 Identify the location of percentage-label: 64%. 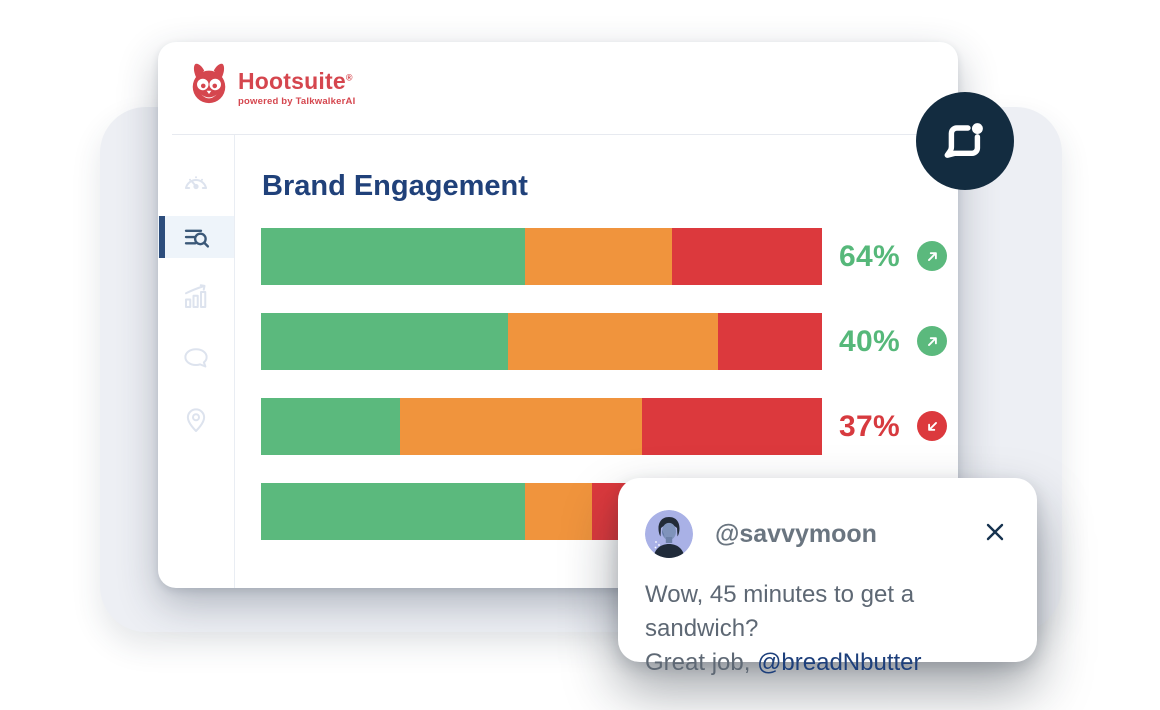
(869, 256).